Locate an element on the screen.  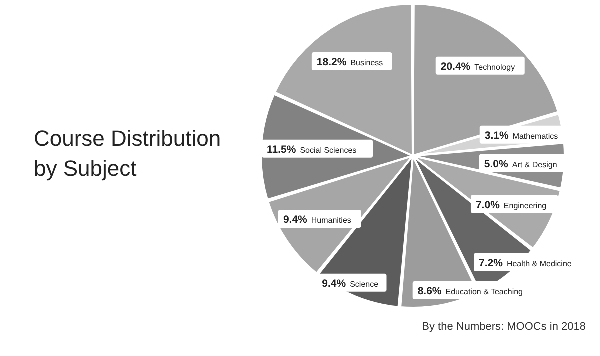
data-label: 20.4% is located at coordinates (456, 66).